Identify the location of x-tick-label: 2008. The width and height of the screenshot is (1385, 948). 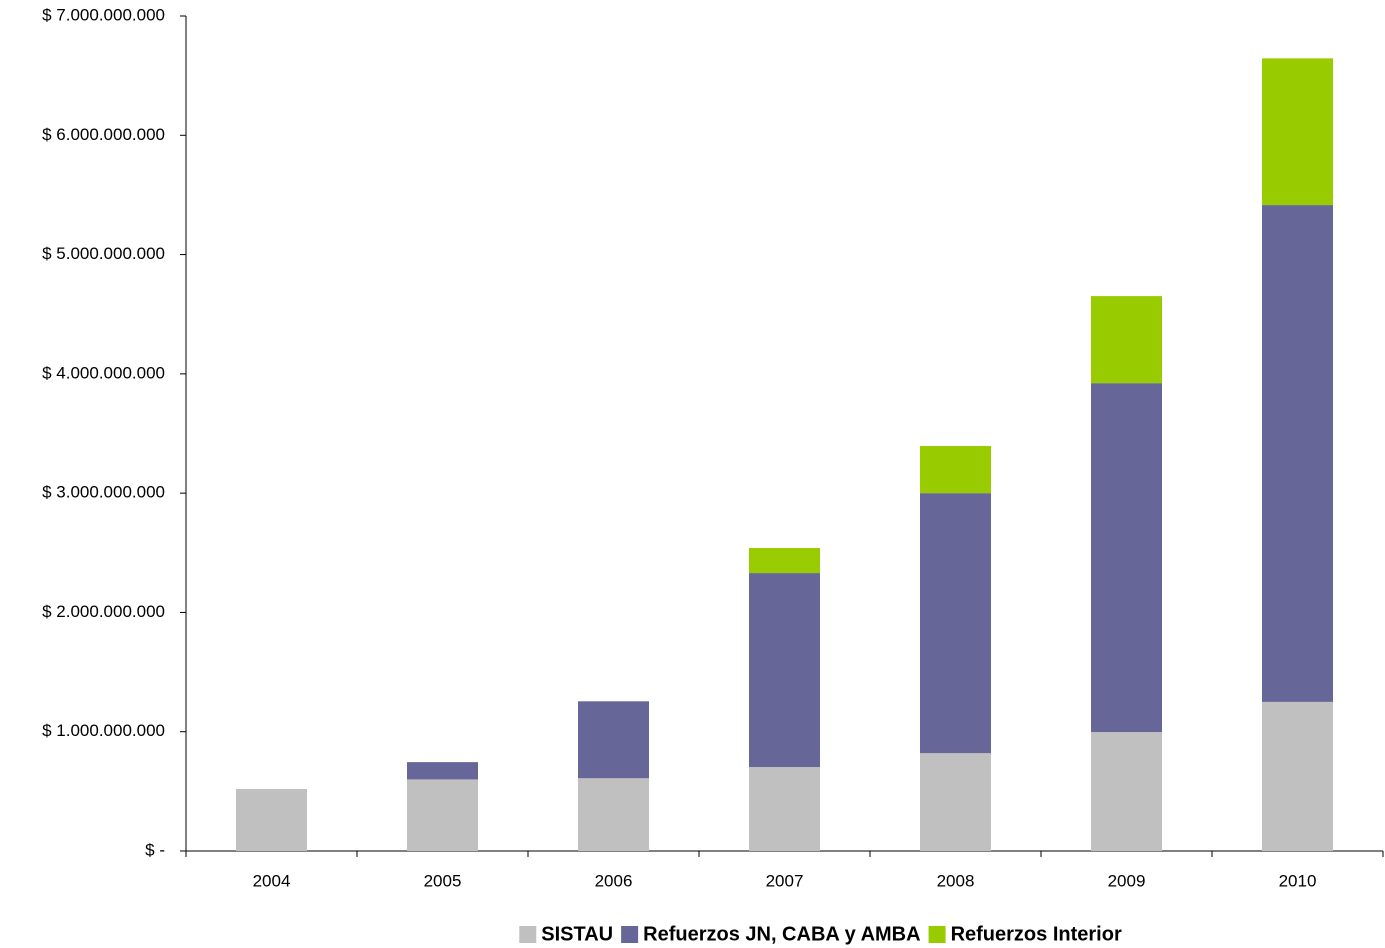
(956, 880).